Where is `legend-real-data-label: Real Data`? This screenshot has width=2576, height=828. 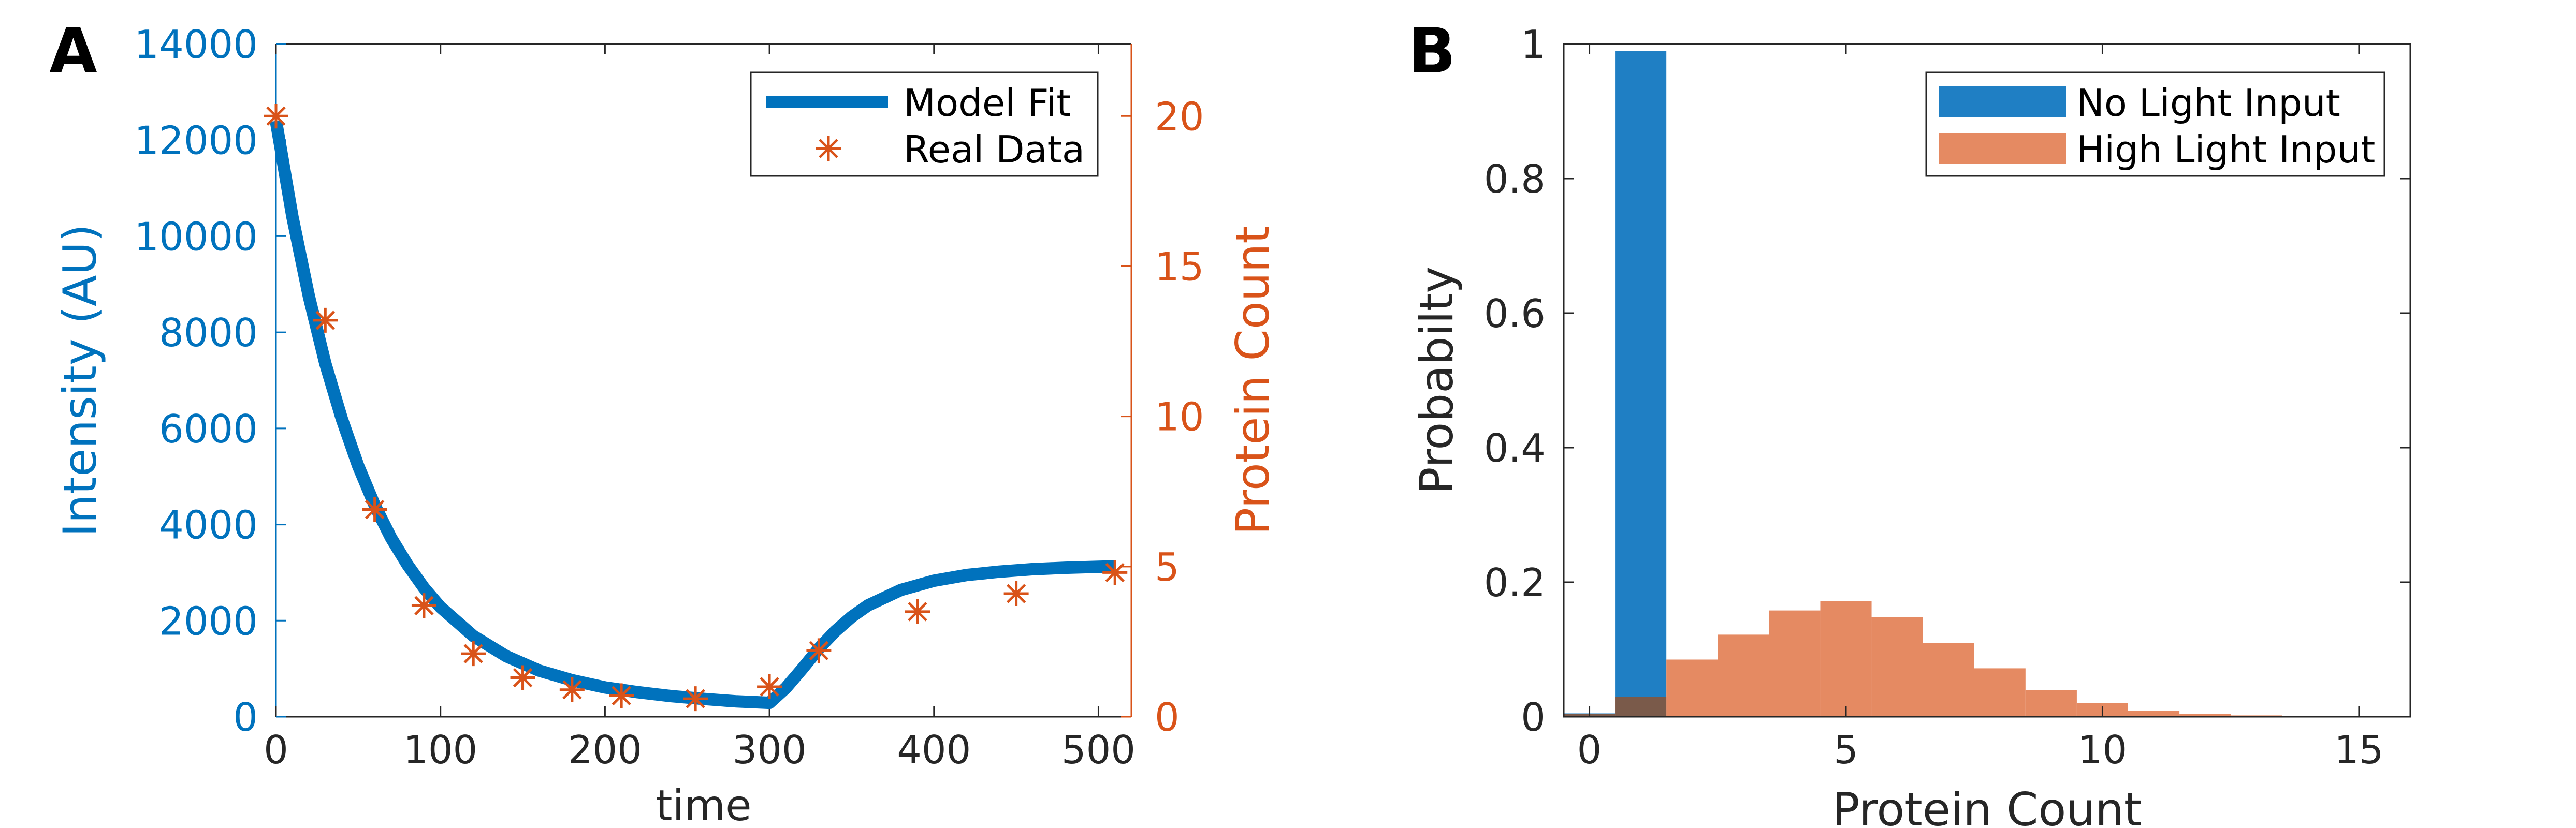 legend-real-data-label: Real Data is located at coordinates (995, 149).